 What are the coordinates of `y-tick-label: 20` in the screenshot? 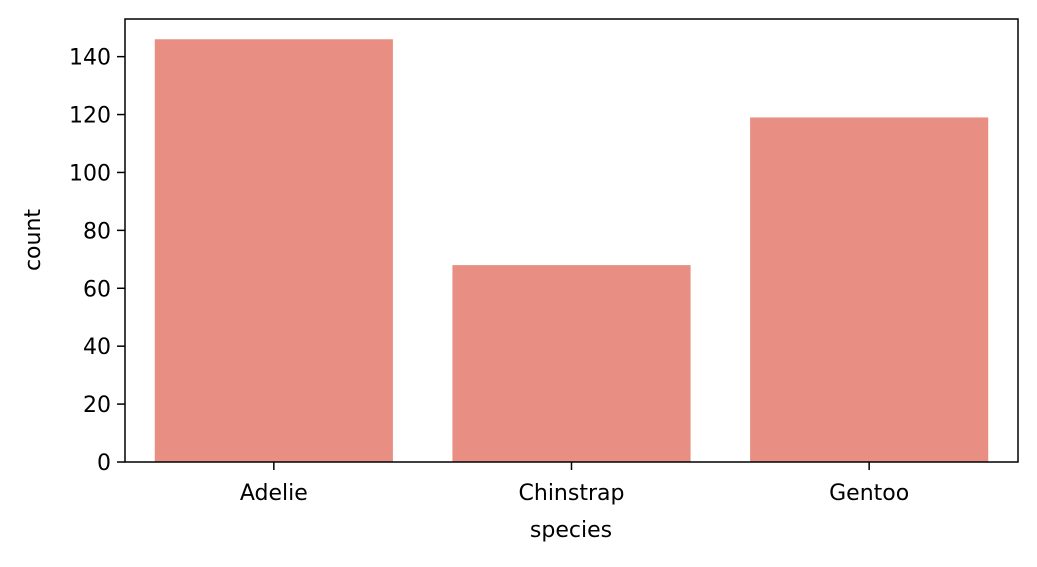 It's located at (97, 405).